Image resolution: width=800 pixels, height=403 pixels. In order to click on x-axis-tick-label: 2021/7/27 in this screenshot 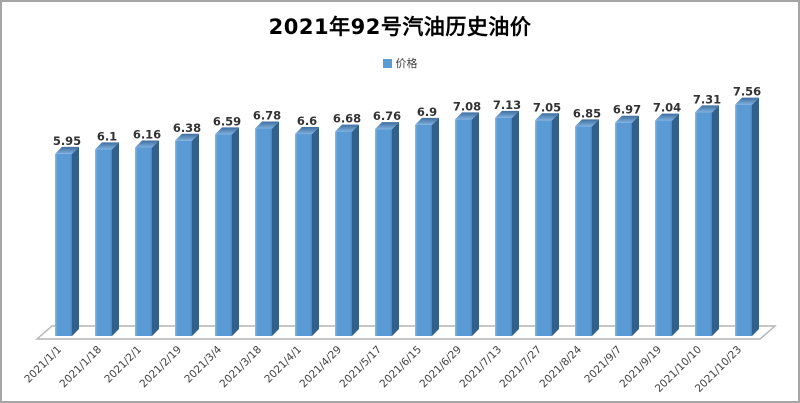, I will do `click(521, 367)`.